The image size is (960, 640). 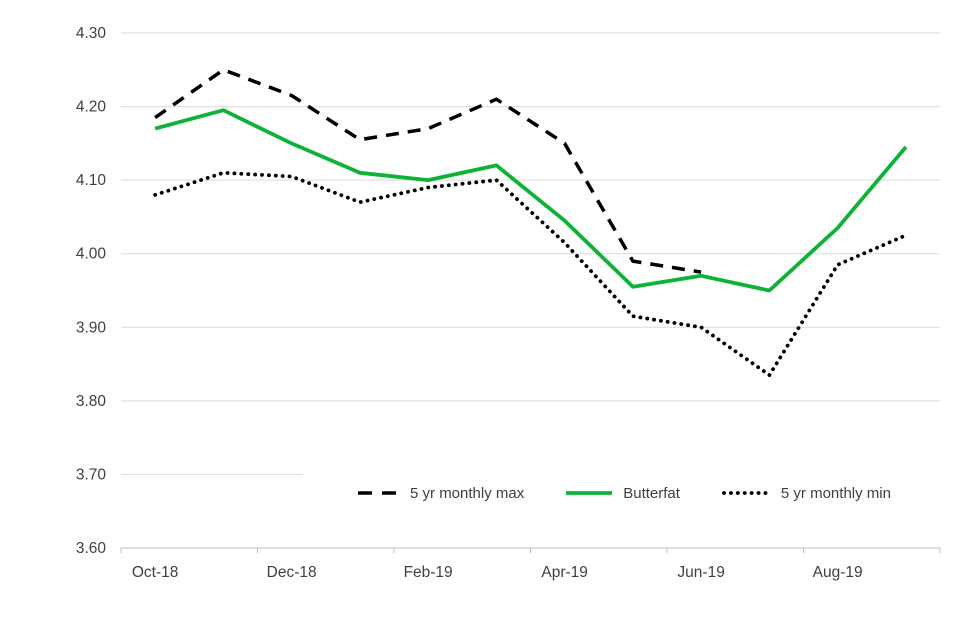 What do you see at coordinates (378, 493) in the screenshot?
I see `dashed-line-sample-icon` at bounding box center [378, 493].